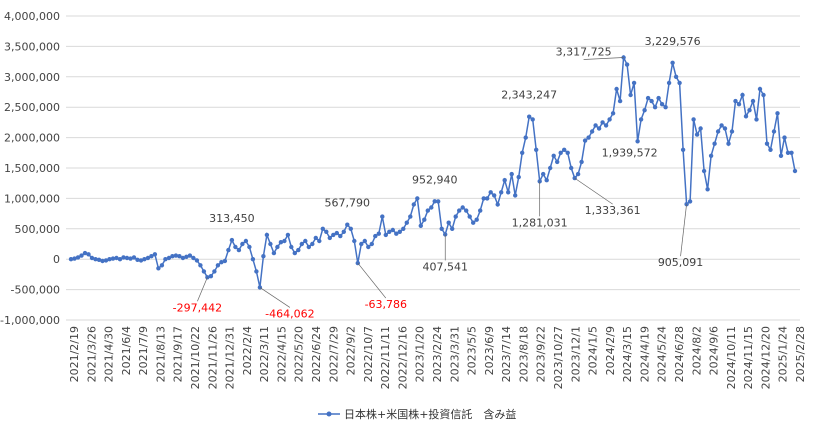 Image resolution: width=836 pixels, height=433 pixels. What do you see at coordinates (35, 290) in the screenshot?
I see `y-tick-label: -500,000` at bounding box center [35, 290].